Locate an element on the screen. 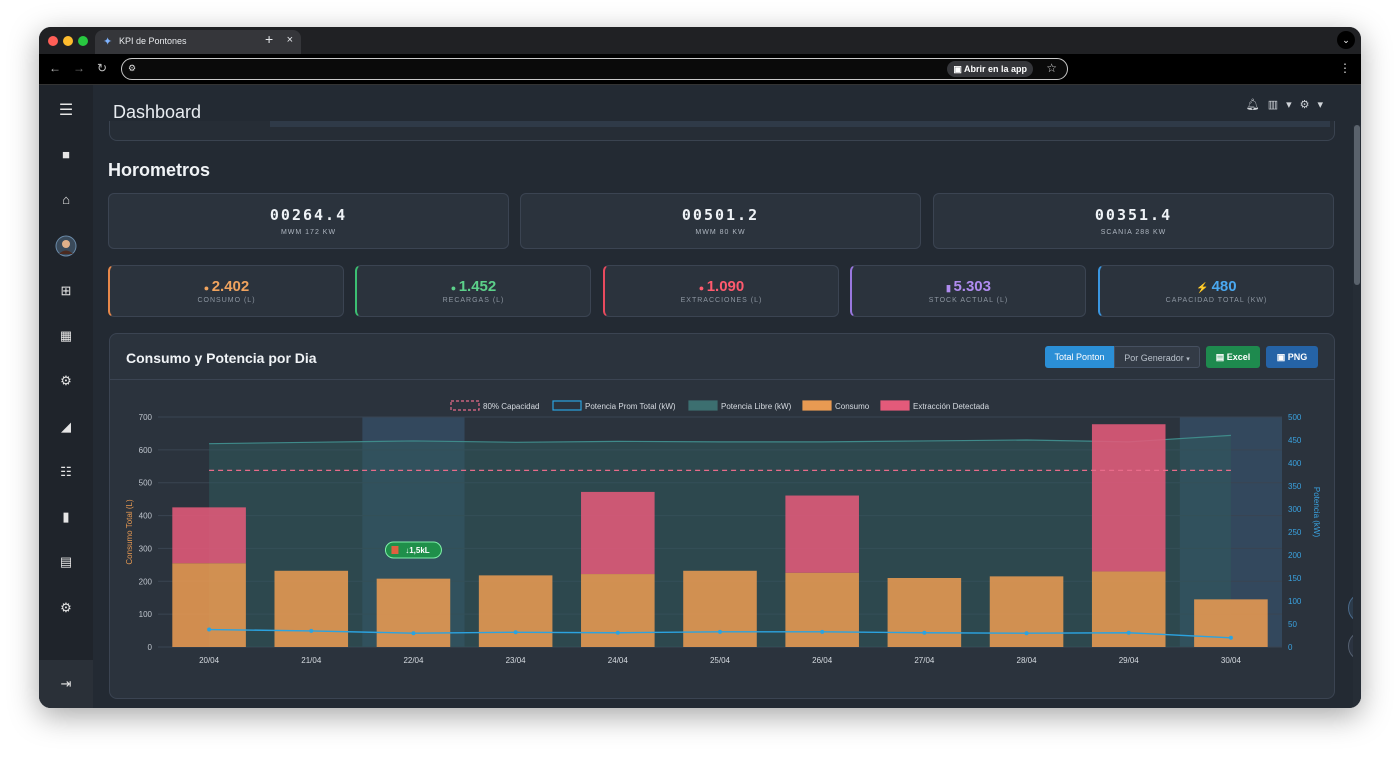  scrollbar-track is located at coordinates (1357, 416).